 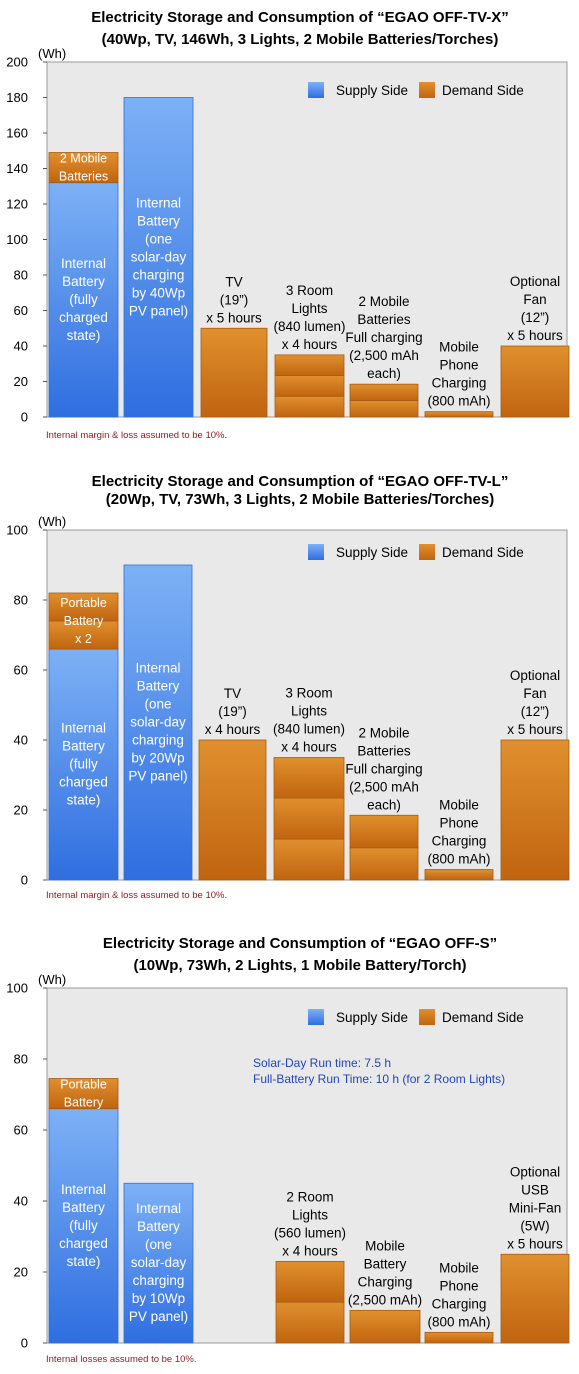 What do you see at coordinates (17, 204) in the screenshot?
I see `y-tick-label: 120` at bounding box center [17, 204].